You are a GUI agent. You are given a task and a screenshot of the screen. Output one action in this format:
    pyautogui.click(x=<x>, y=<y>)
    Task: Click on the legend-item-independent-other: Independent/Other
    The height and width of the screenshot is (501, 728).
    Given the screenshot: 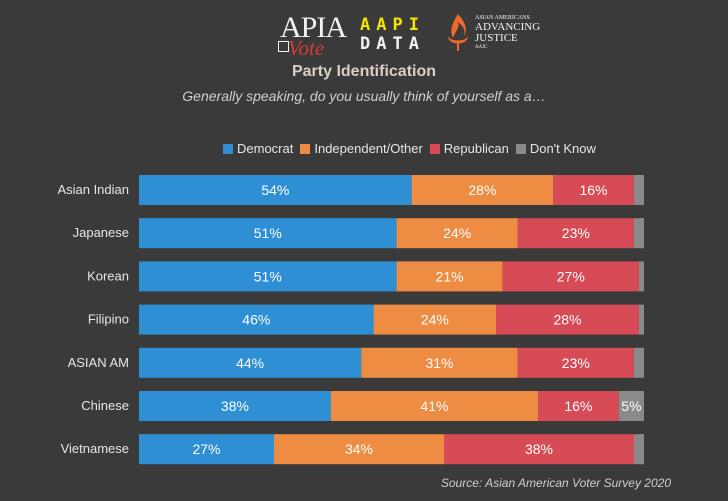 What is the action you would take?
    pyautogui.click(x=361, y=148)
    